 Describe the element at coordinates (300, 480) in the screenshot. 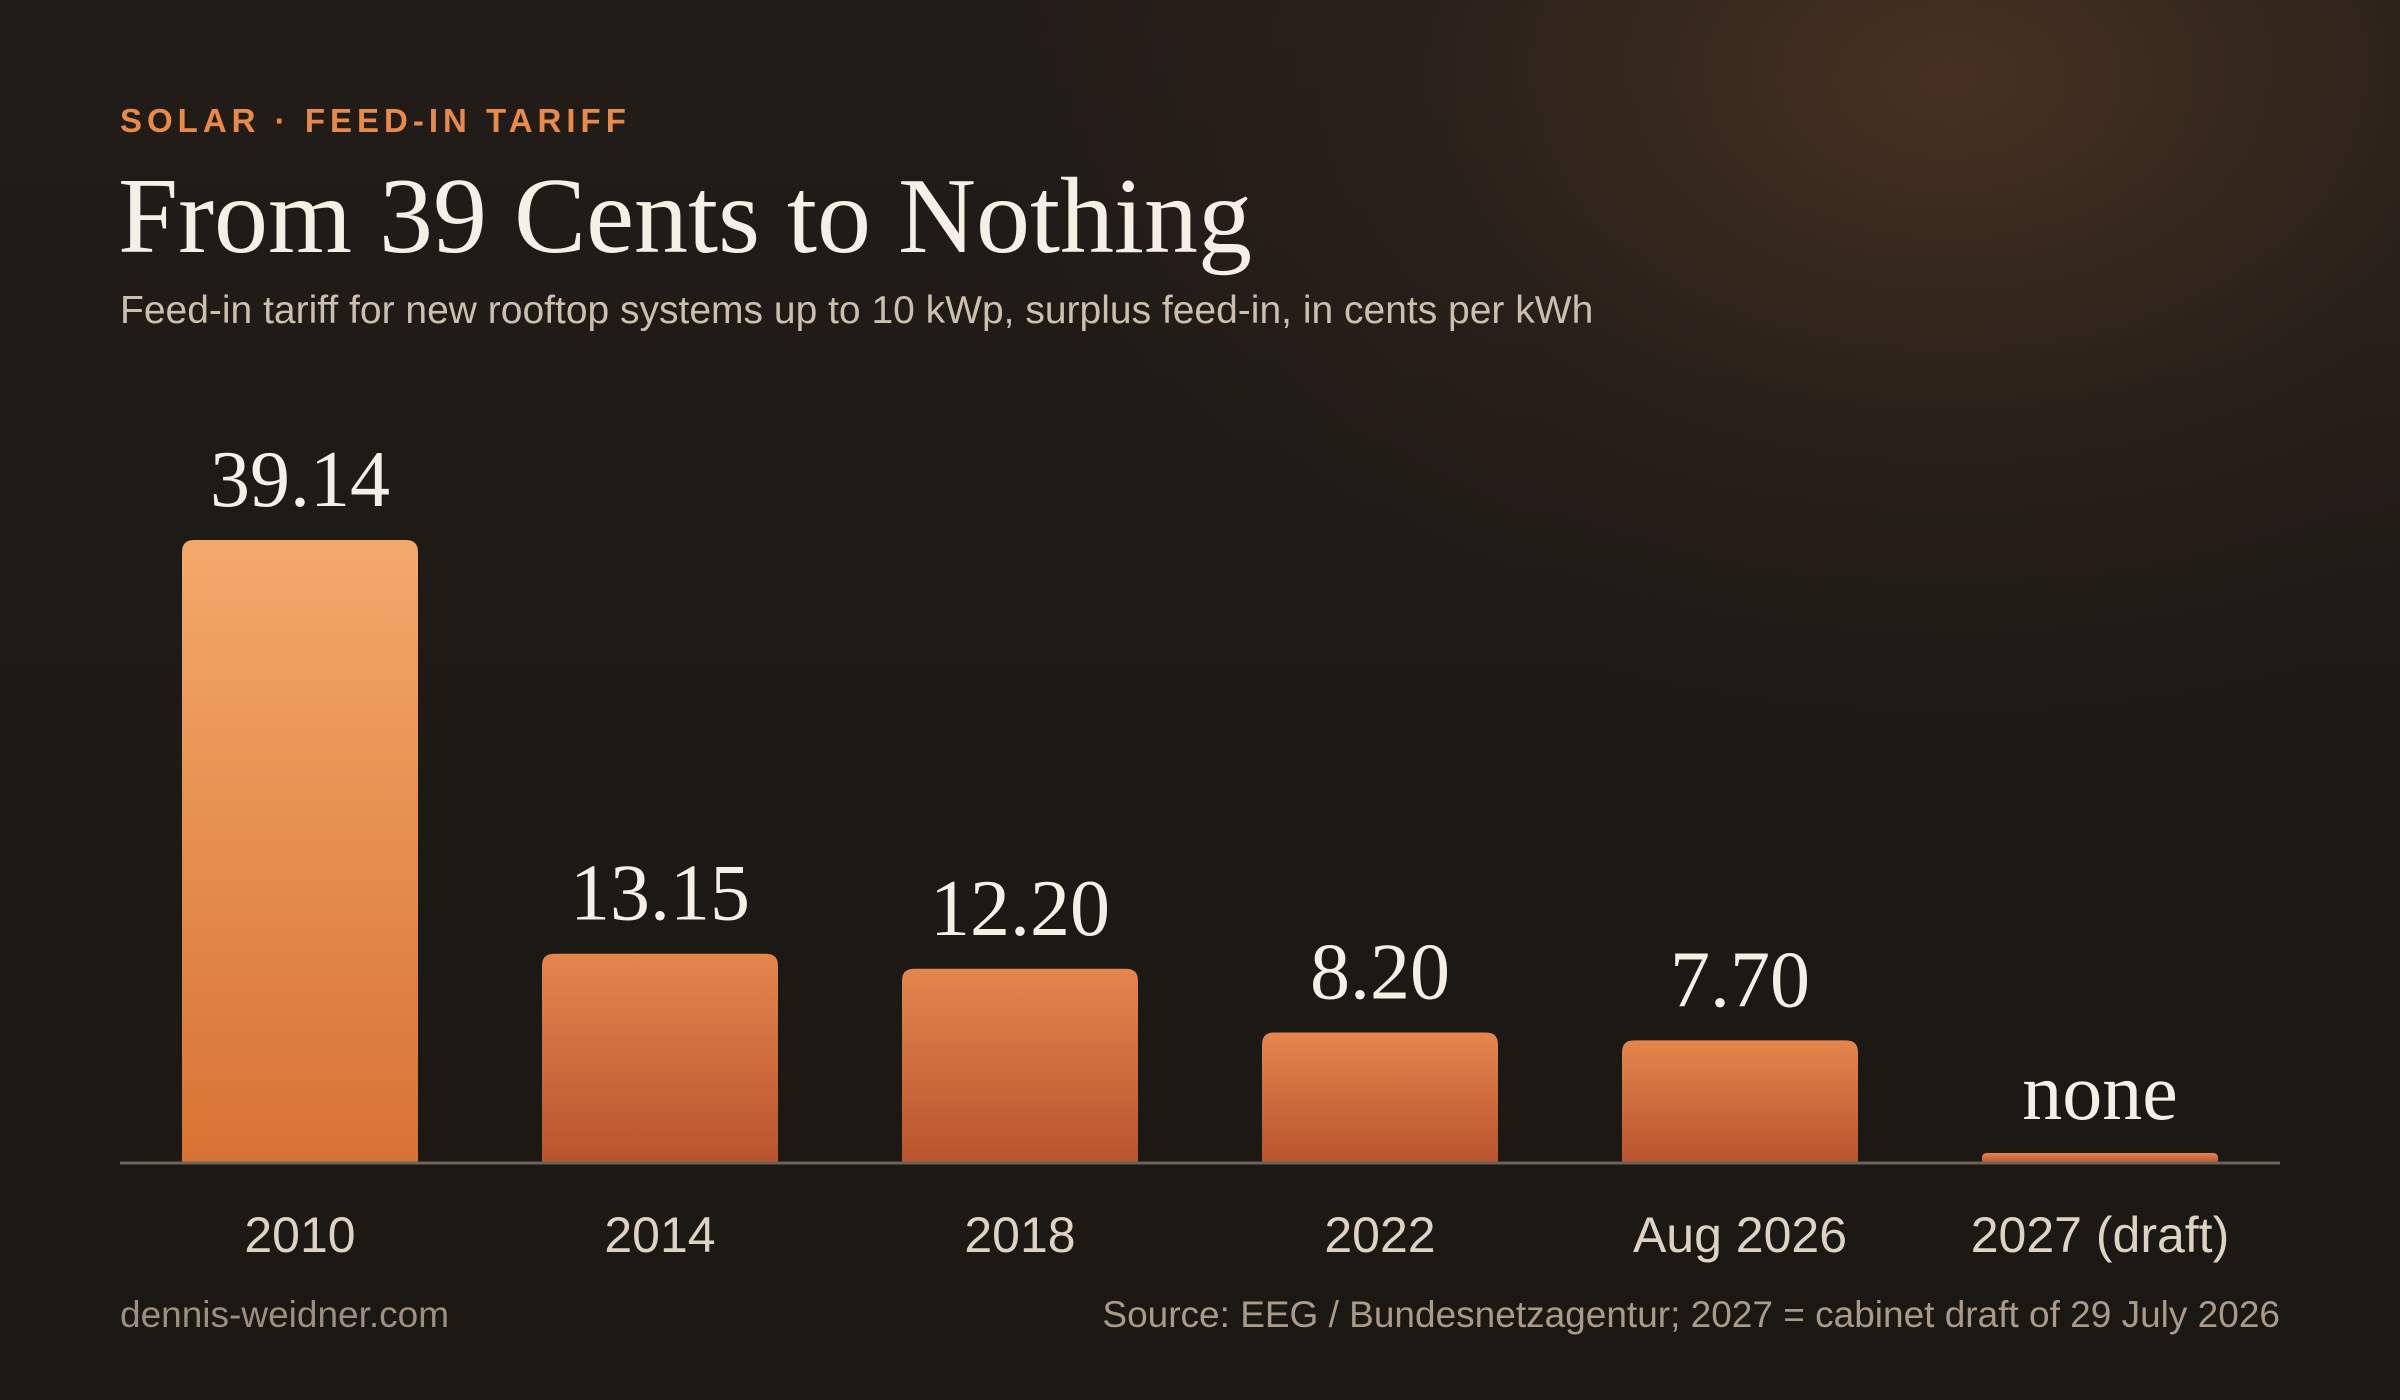

I see `bar-value-label: 39.14` at that location.